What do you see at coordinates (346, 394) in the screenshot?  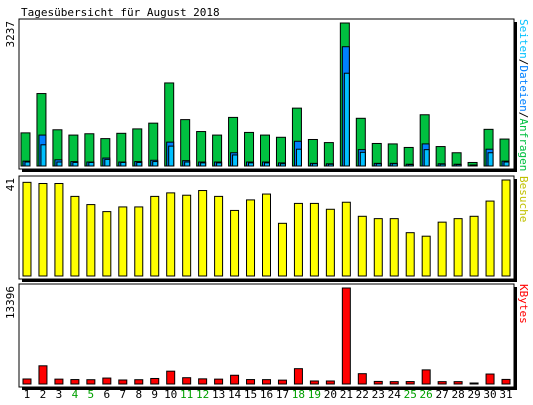 I see `x-tick-label: 21` at bounding box center [346, 394].